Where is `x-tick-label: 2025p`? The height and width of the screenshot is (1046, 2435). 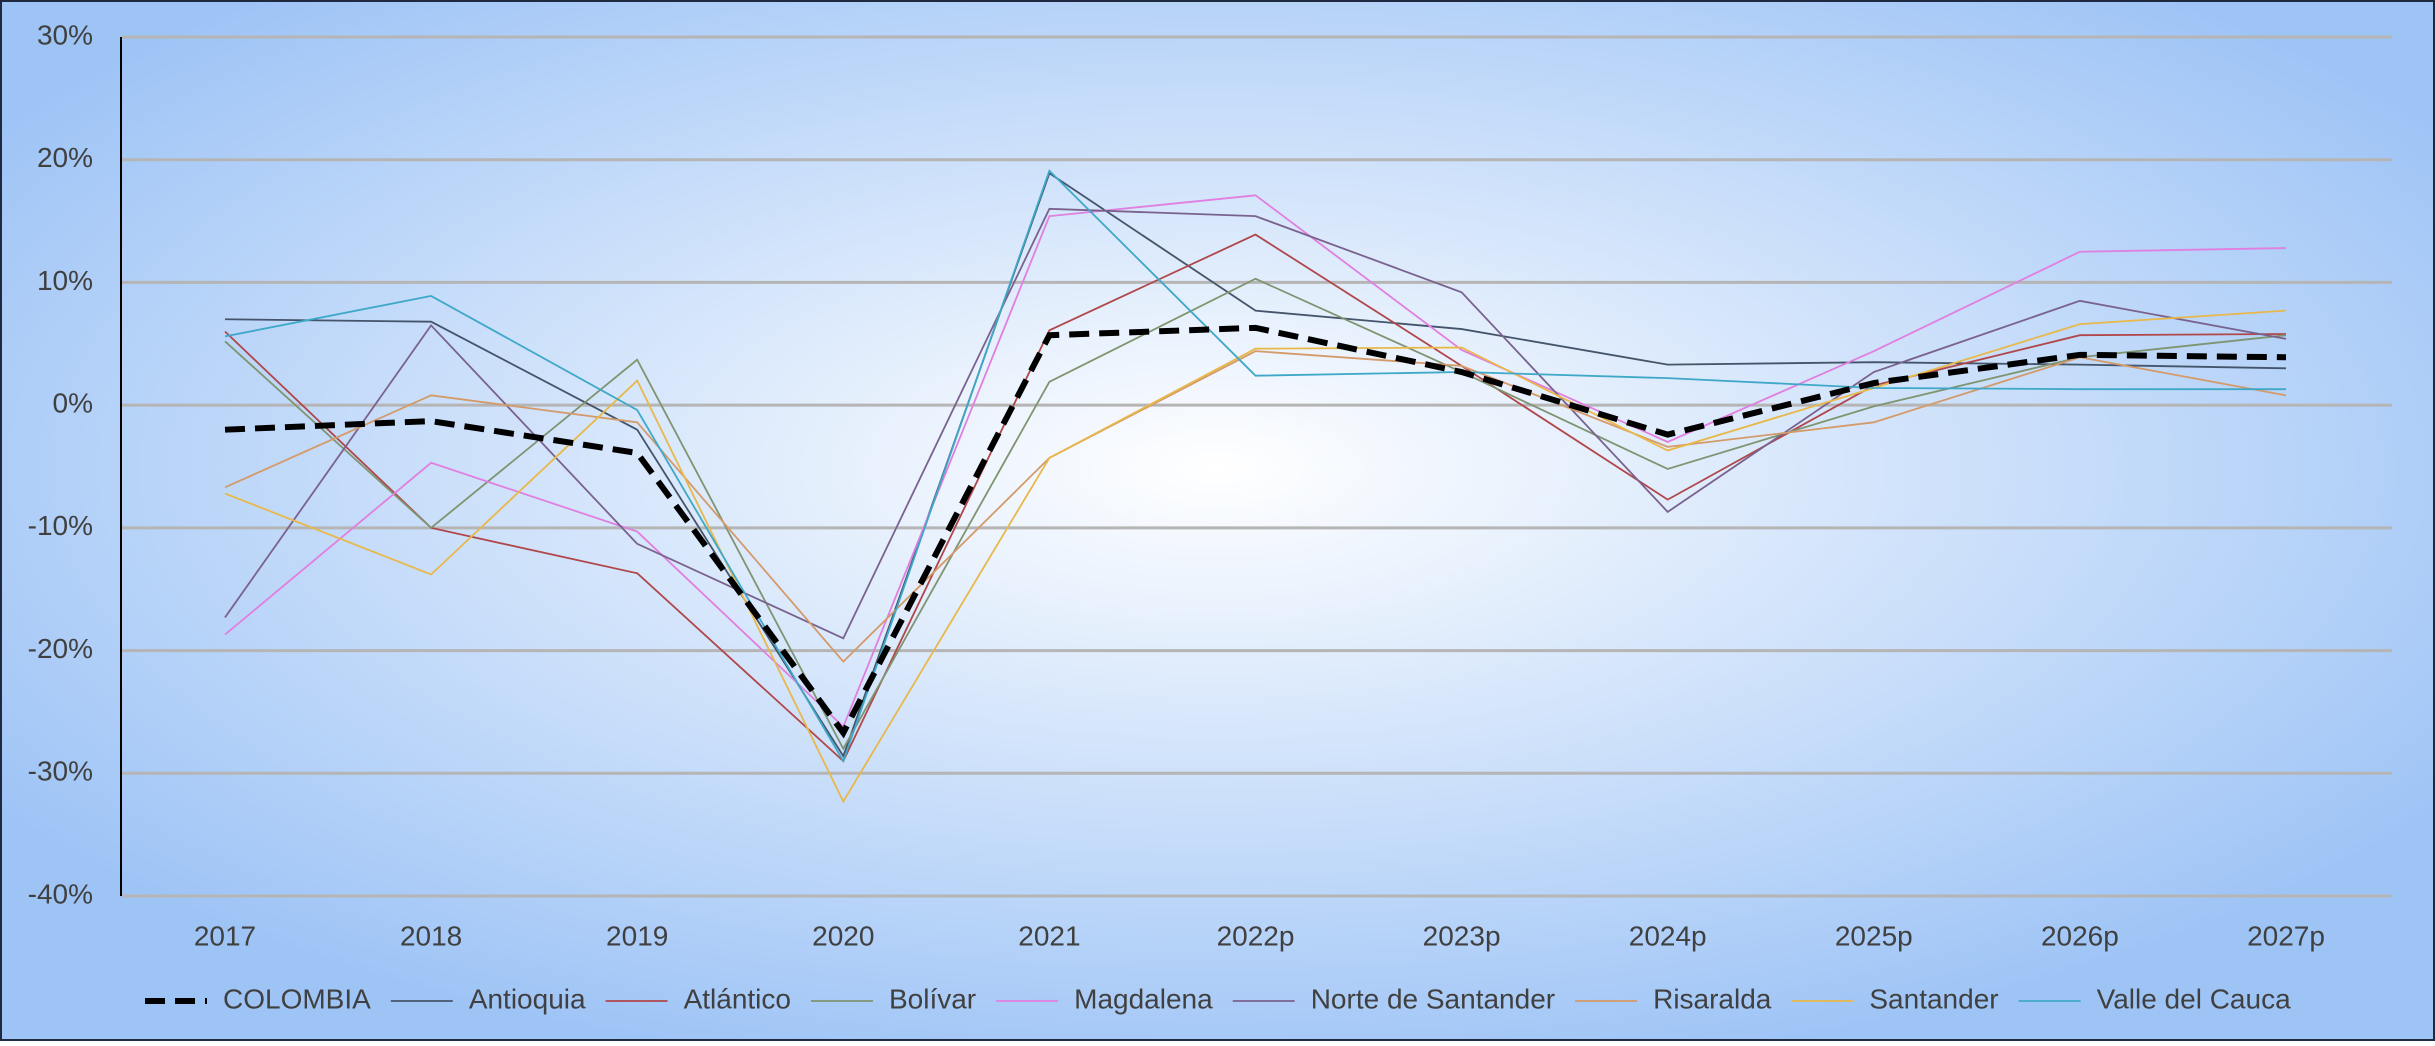
x-tick-label: 2025p is located at coordinates (1874, 935).